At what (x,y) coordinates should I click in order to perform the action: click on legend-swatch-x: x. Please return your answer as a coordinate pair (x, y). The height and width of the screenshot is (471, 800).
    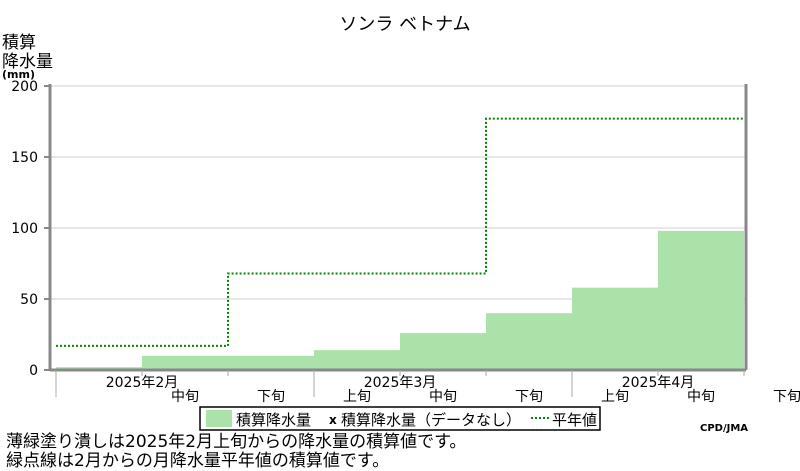
    Looking at the image, I should click on (333, 420).